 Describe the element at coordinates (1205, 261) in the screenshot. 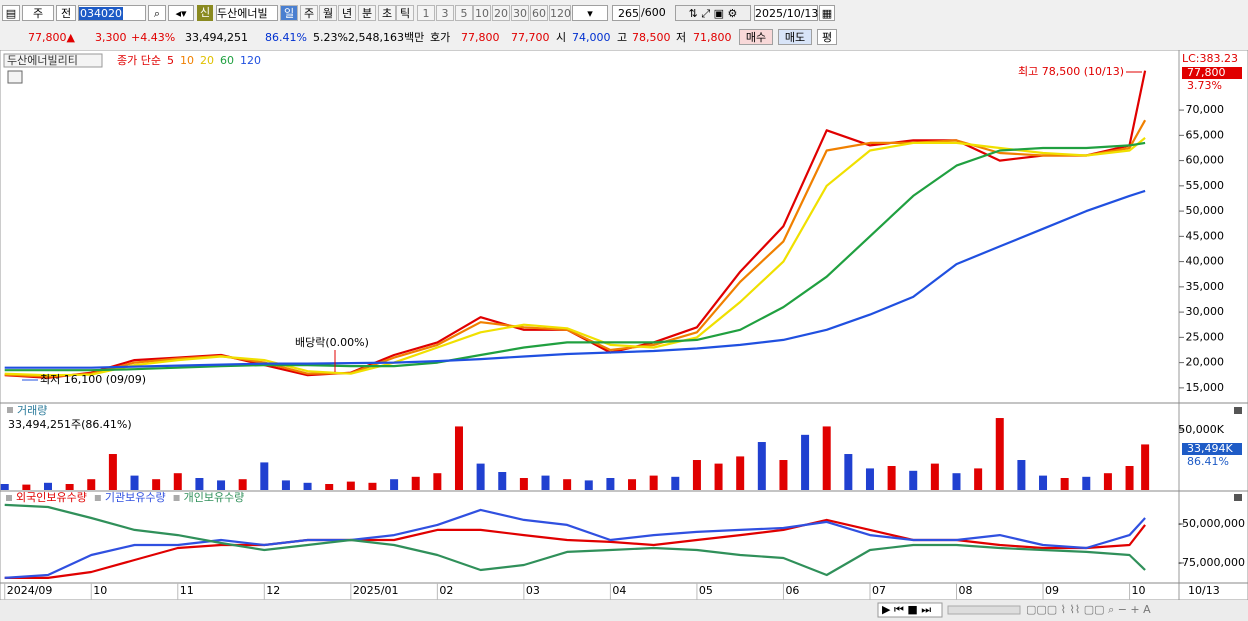

I see `y-tick-label: 40,000` at that location.